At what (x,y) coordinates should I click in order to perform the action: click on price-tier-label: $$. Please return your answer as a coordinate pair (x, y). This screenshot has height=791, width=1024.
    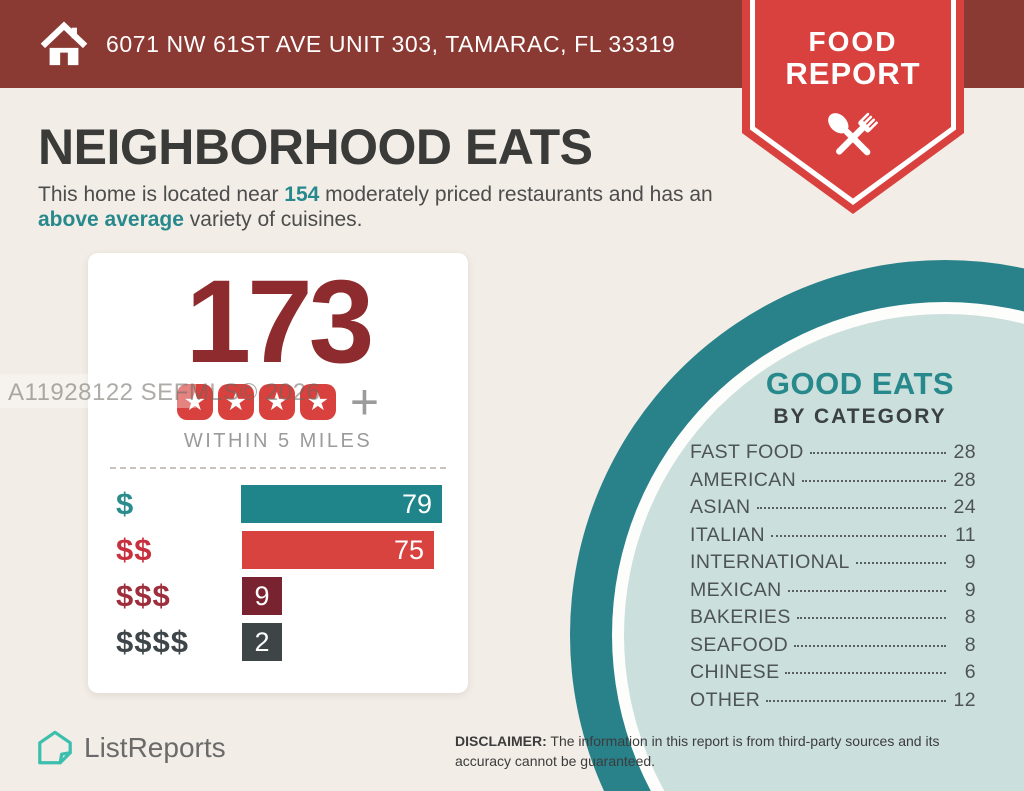
    Looking at the image, I should click on (134, 549).